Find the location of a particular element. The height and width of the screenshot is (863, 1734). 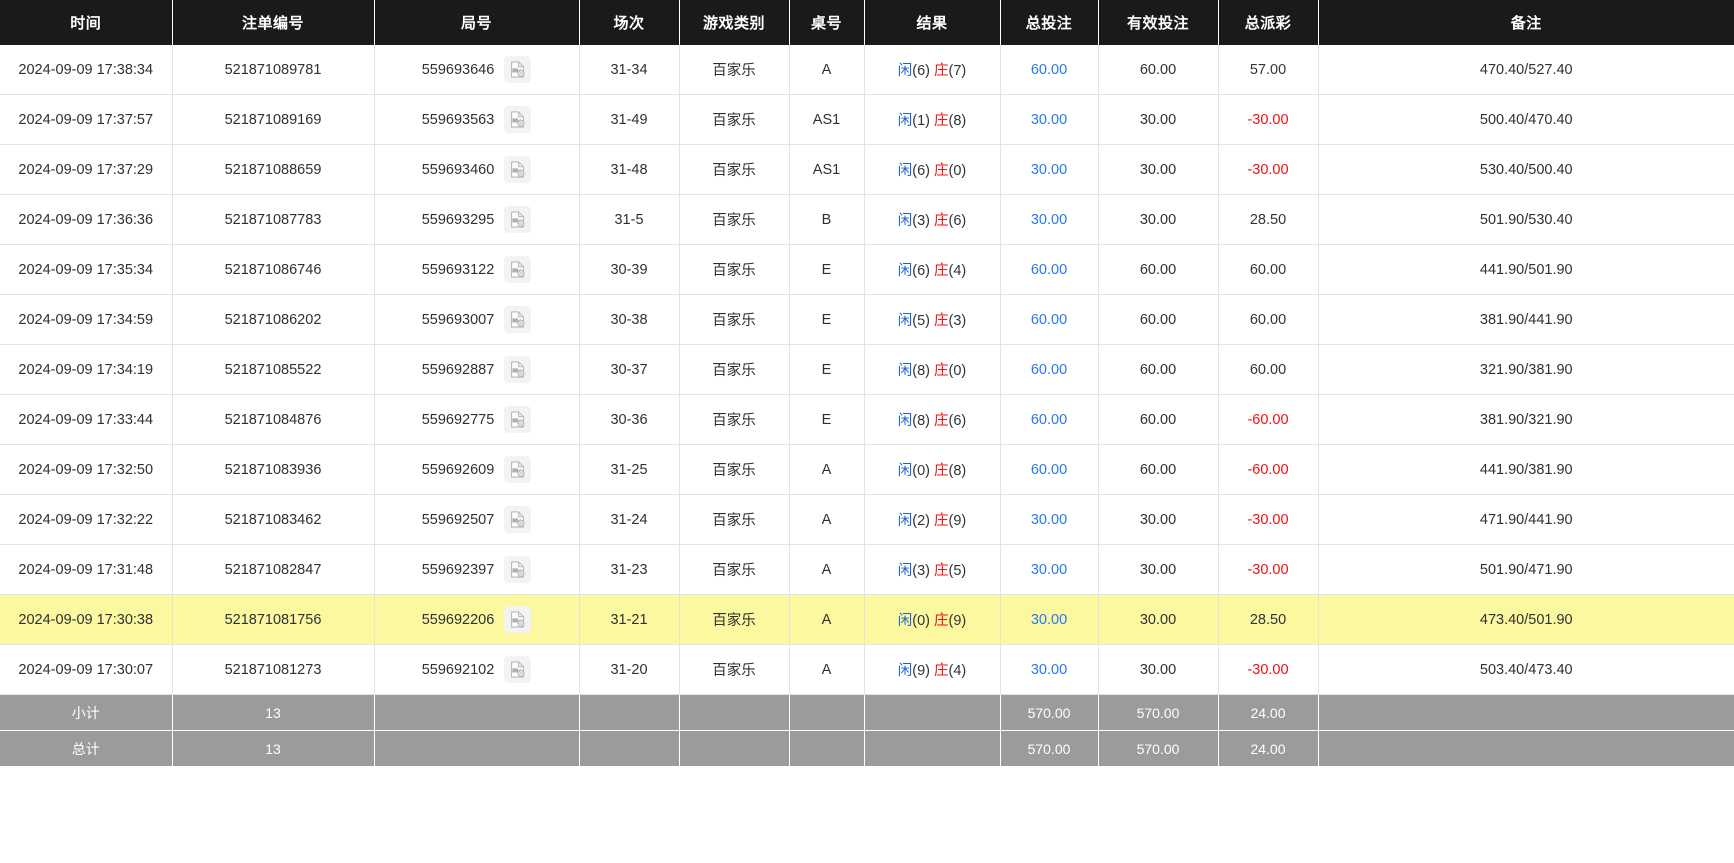

cell-desk-number: E is located at coordinates (827, 369).